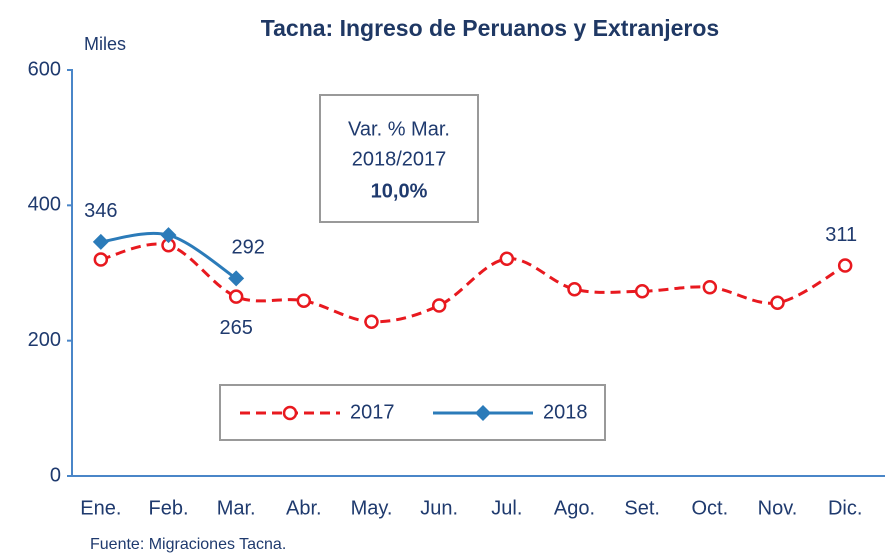 The height and width of the screenshot is (555, 885). I want to click on data-label: 346, so click(100, 211).